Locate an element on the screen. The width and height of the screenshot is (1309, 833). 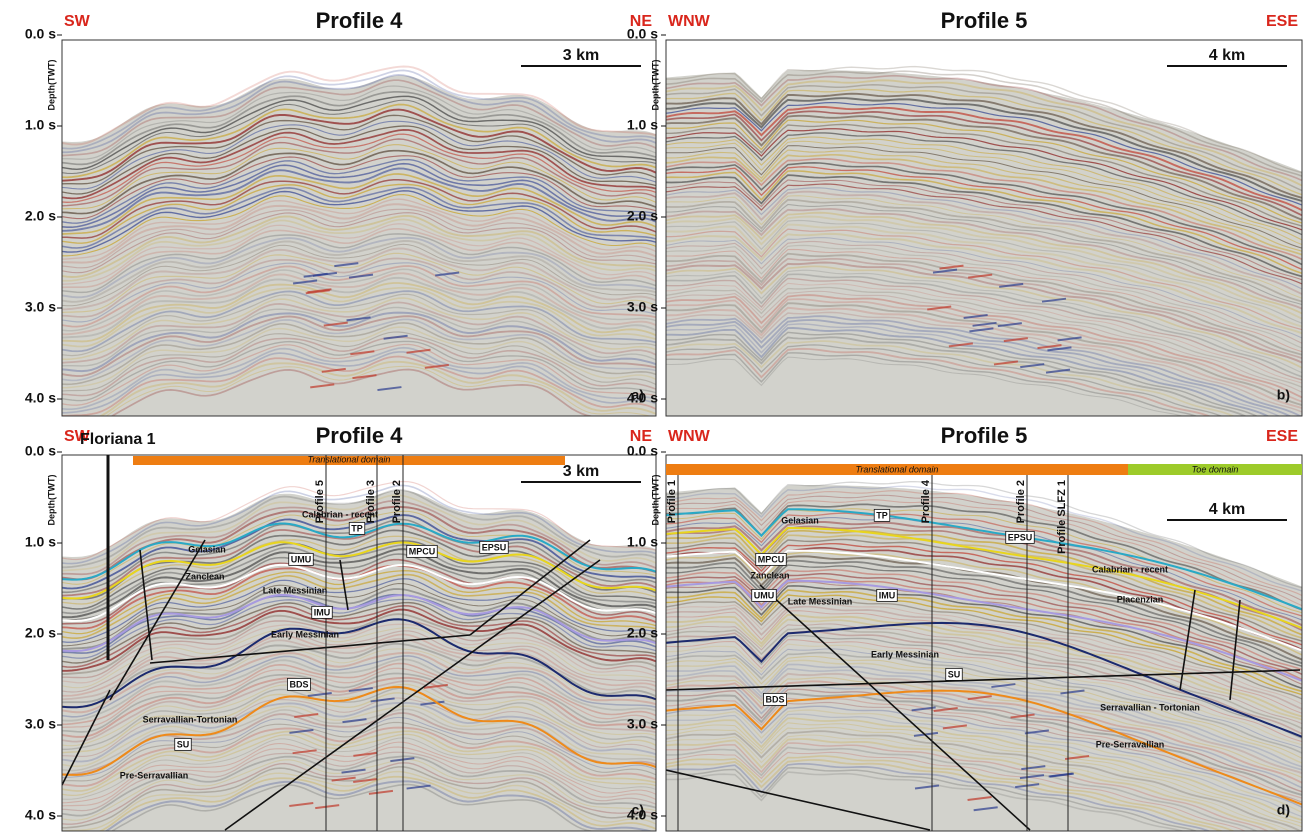
unit-label: UMU is located at coordinates (764, 595).